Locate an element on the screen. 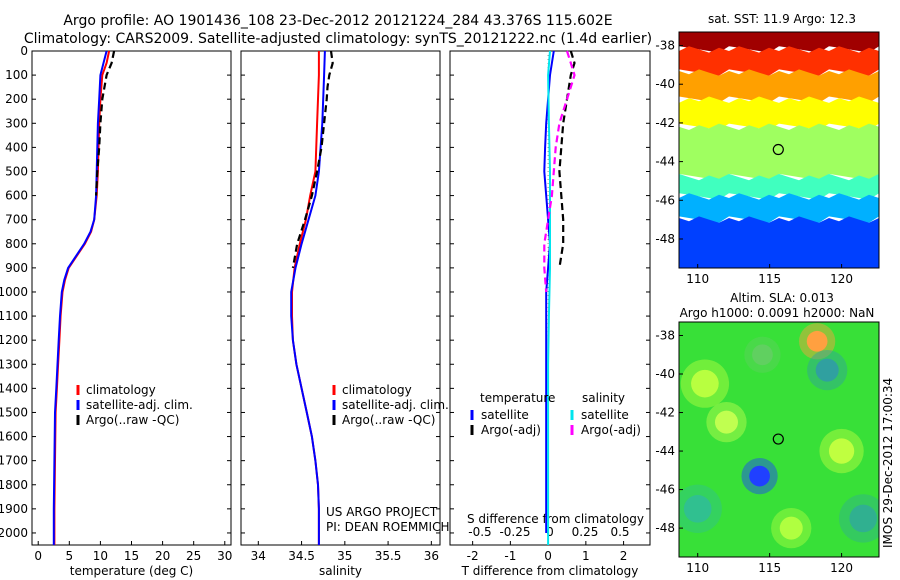 The image size is (900, 580). x-tick-label: 15 is located at coordinates (131, 556).